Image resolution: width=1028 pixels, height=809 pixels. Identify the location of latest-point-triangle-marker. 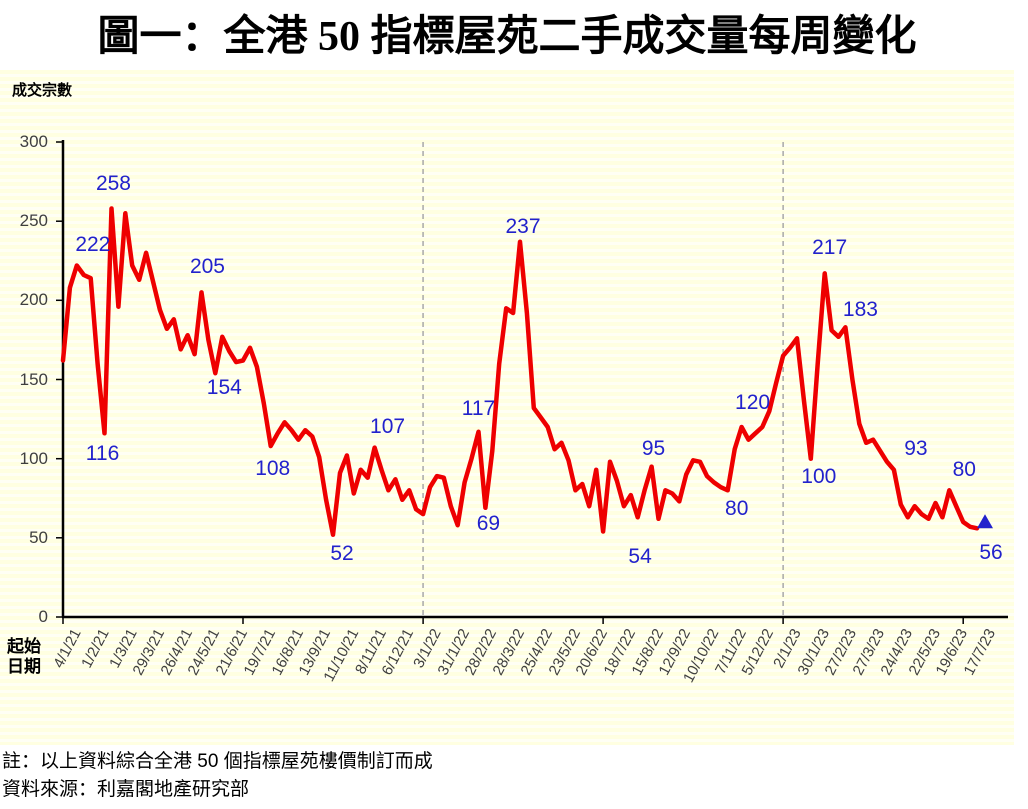
(985, 521).